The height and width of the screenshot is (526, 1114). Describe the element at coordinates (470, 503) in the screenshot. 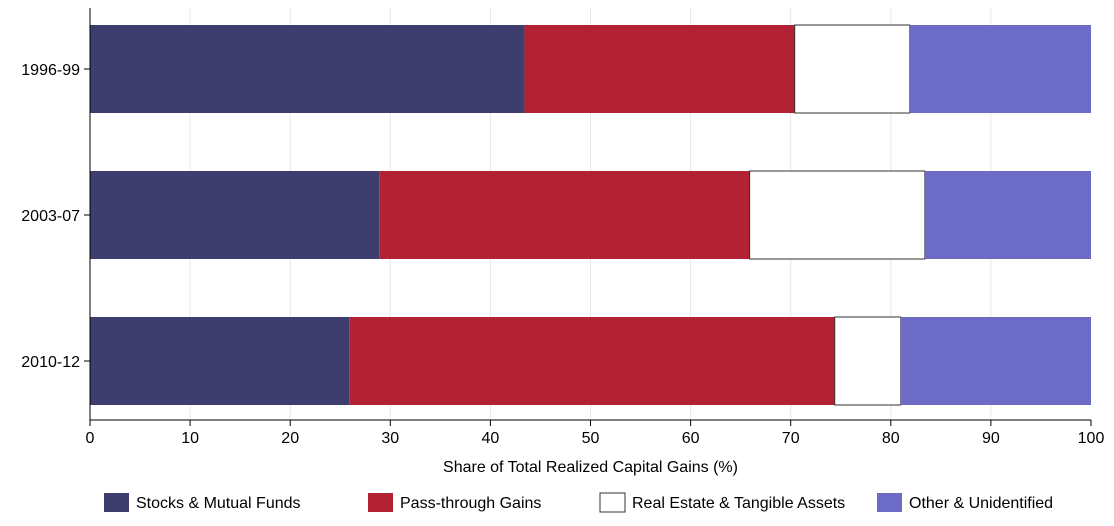

I see `legend-label-pass-through-gains: Pass-through Gains` at that location.